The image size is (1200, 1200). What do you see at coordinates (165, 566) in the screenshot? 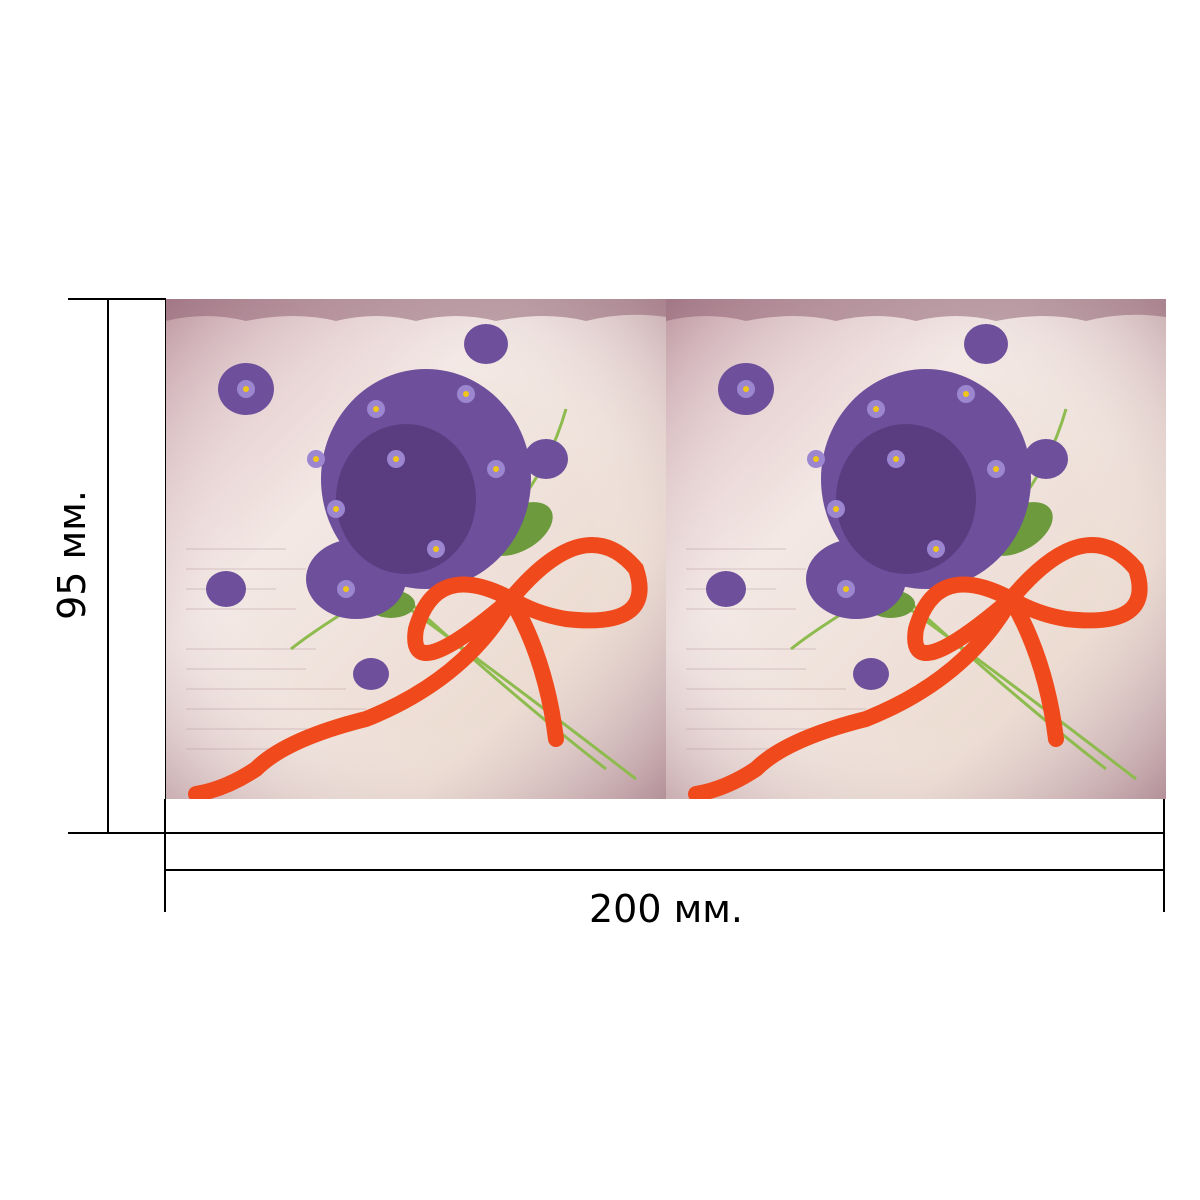
I see `height-dimension-inner-line` at bounding box center [165, 566].